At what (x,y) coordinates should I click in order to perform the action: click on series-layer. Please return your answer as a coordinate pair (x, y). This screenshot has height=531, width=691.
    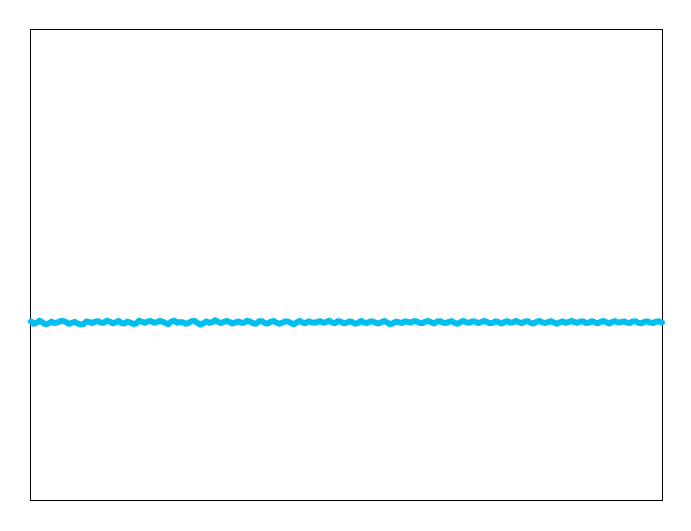
    Looking at the image, I should click on (346, 322).